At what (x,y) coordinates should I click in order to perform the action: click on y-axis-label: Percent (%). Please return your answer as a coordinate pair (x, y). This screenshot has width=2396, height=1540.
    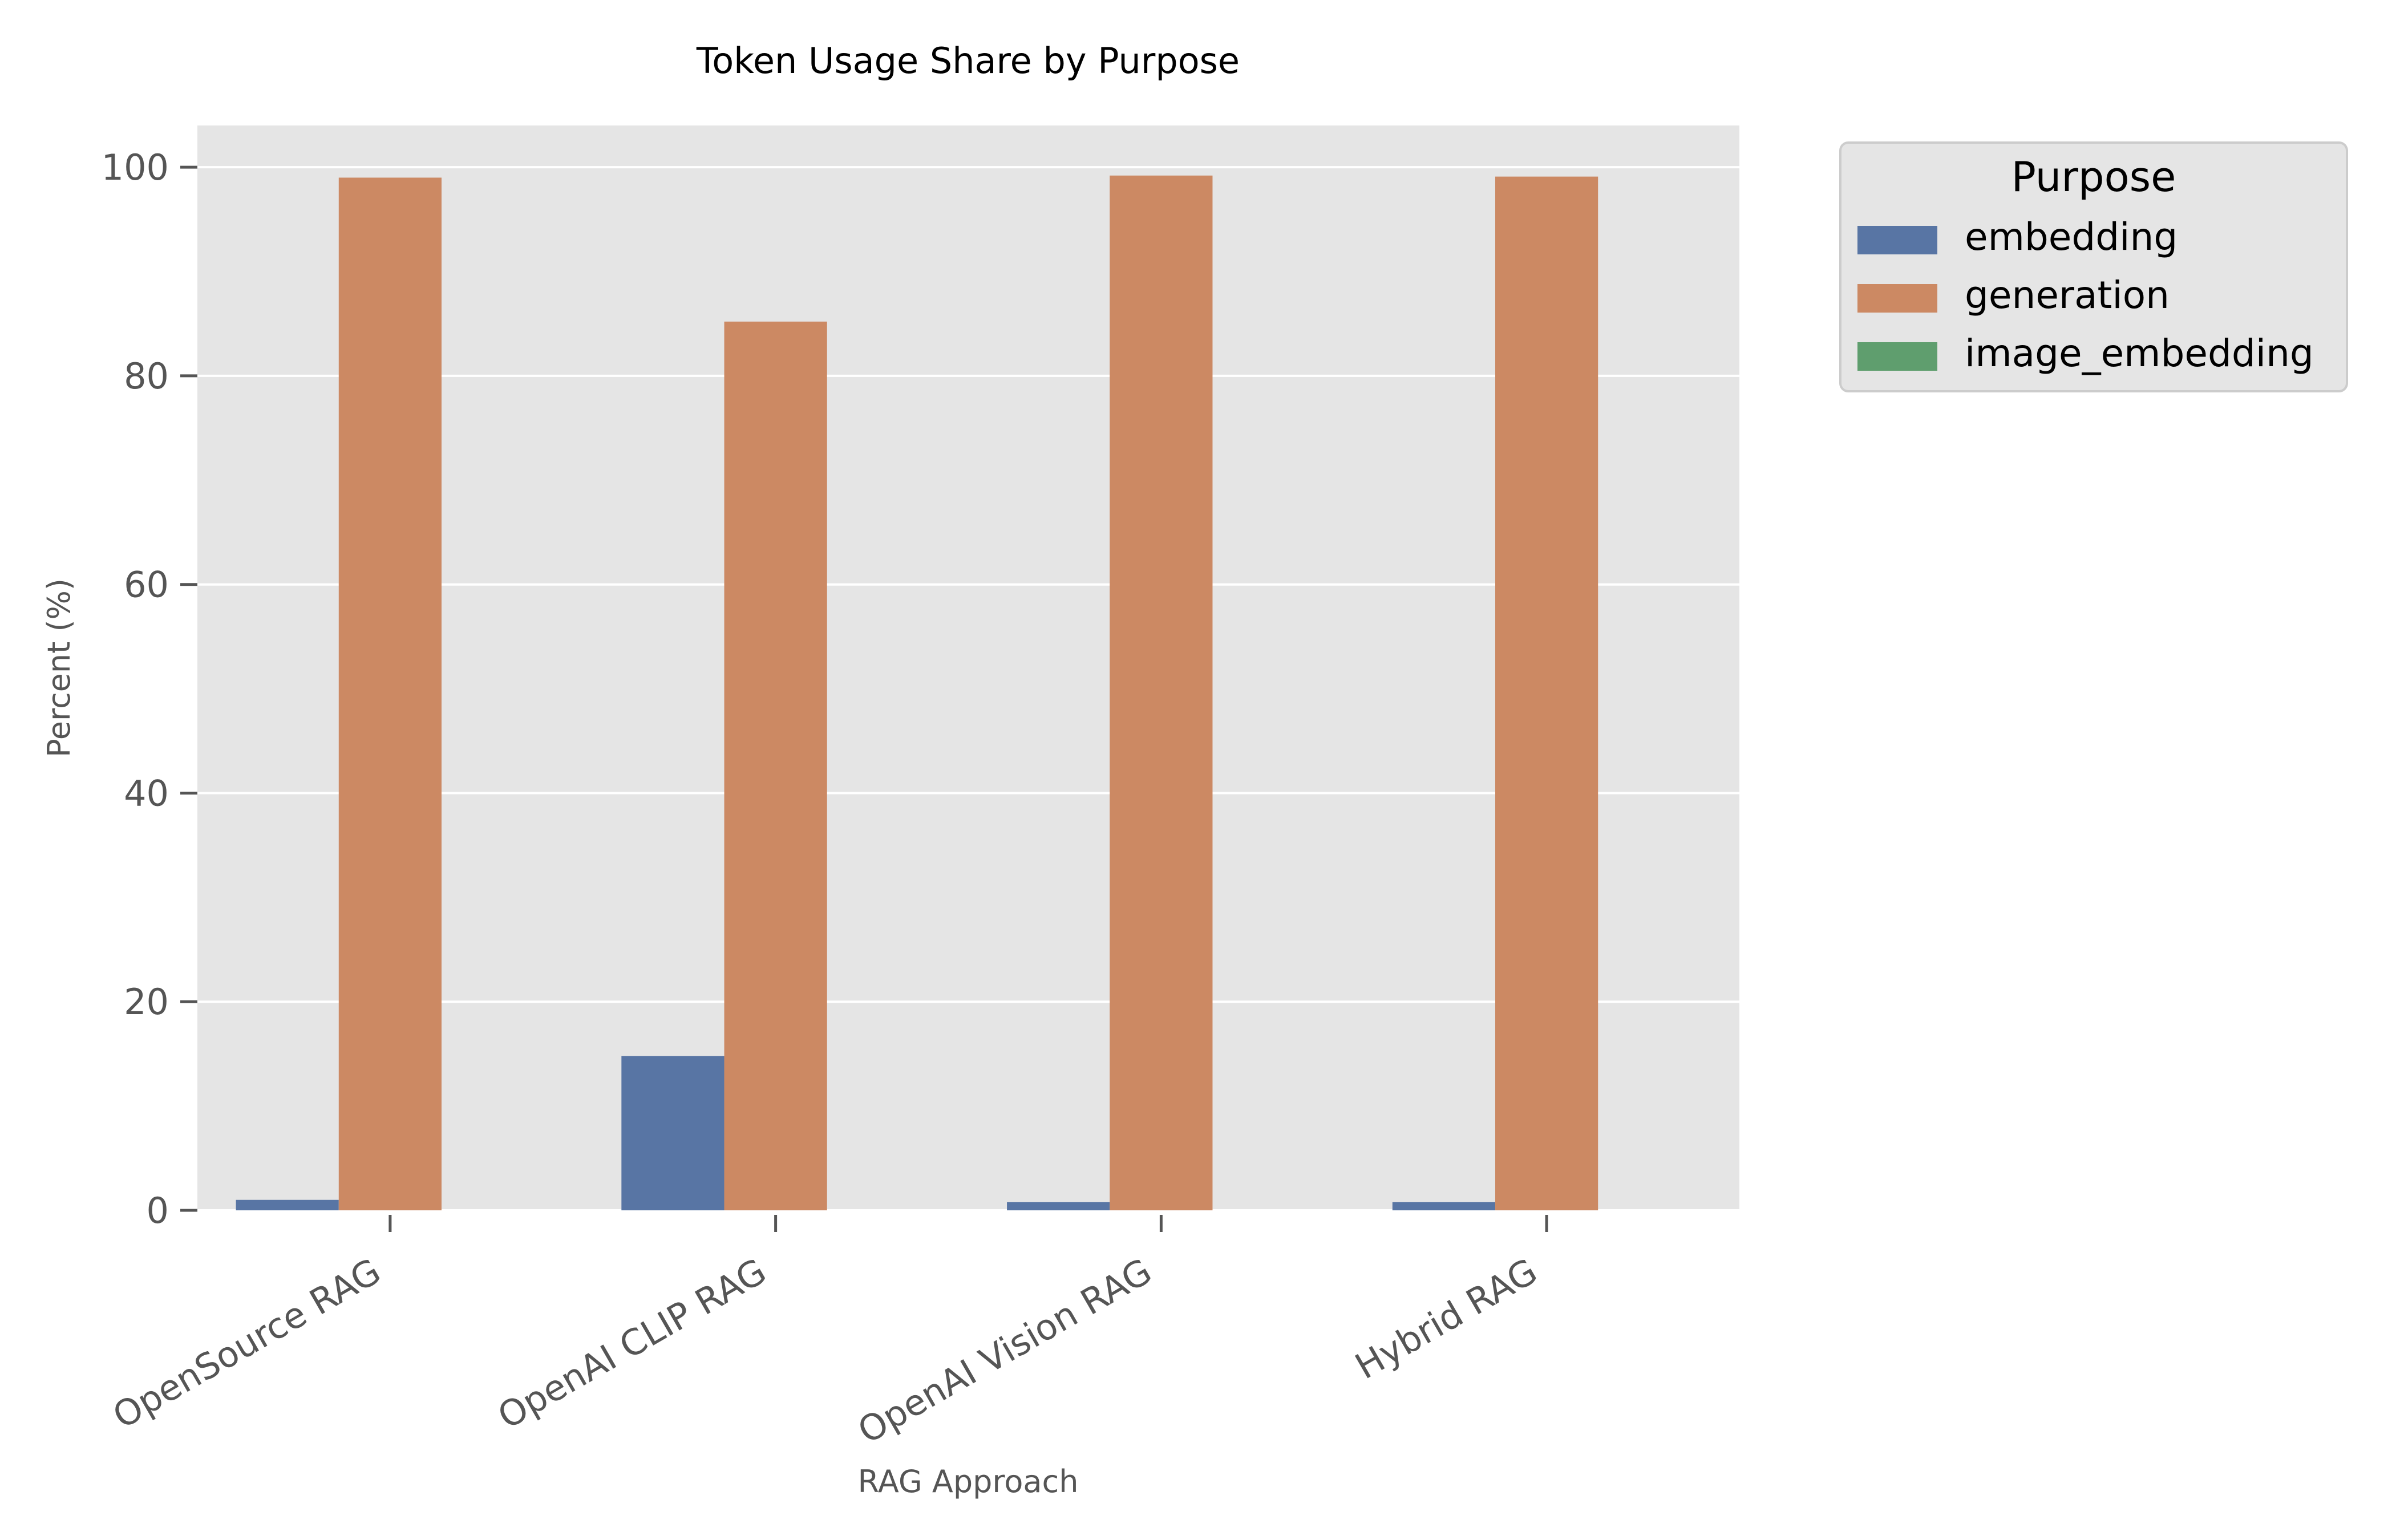
    Looking at the image, I should click on (59, 668).